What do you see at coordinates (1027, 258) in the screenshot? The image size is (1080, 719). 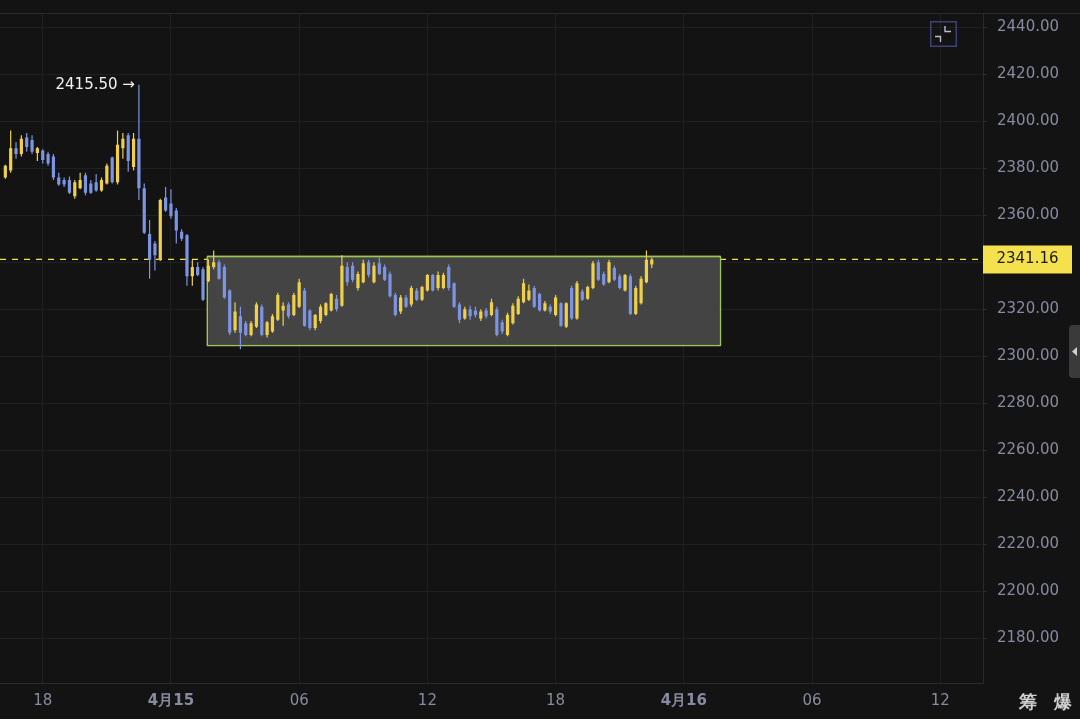 I see `ref-line-label: 2341.16` at bounding box center [1027, 258].